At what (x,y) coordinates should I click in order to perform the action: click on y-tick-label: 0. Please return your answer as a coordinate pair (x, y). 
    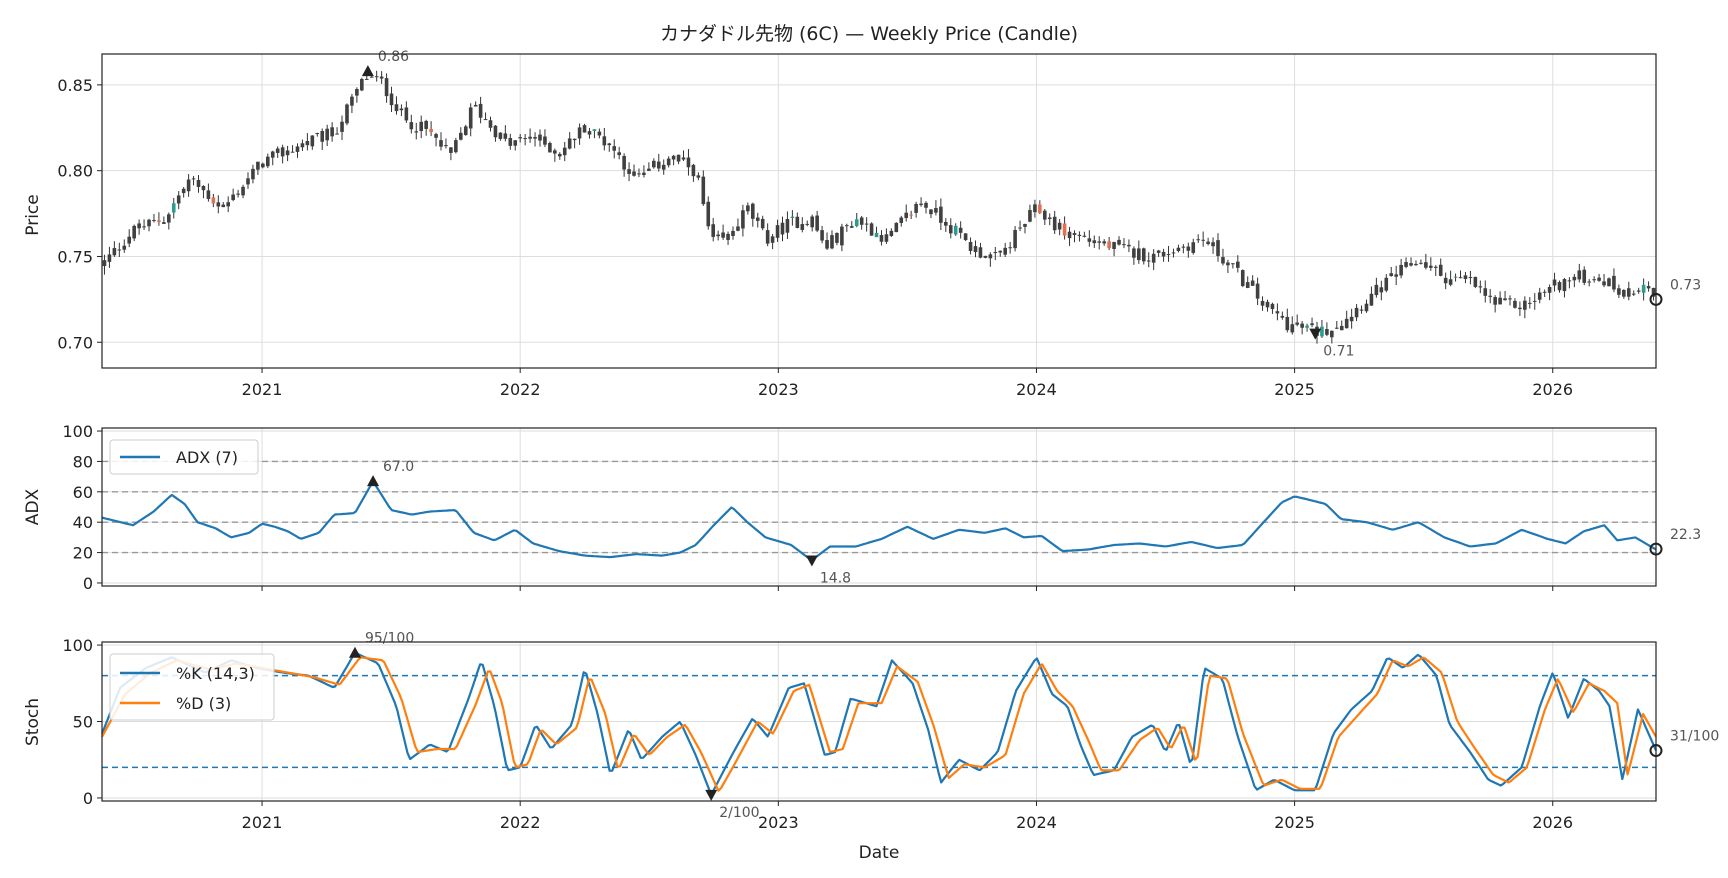
    Looking at the image, I should click on (88, 583).